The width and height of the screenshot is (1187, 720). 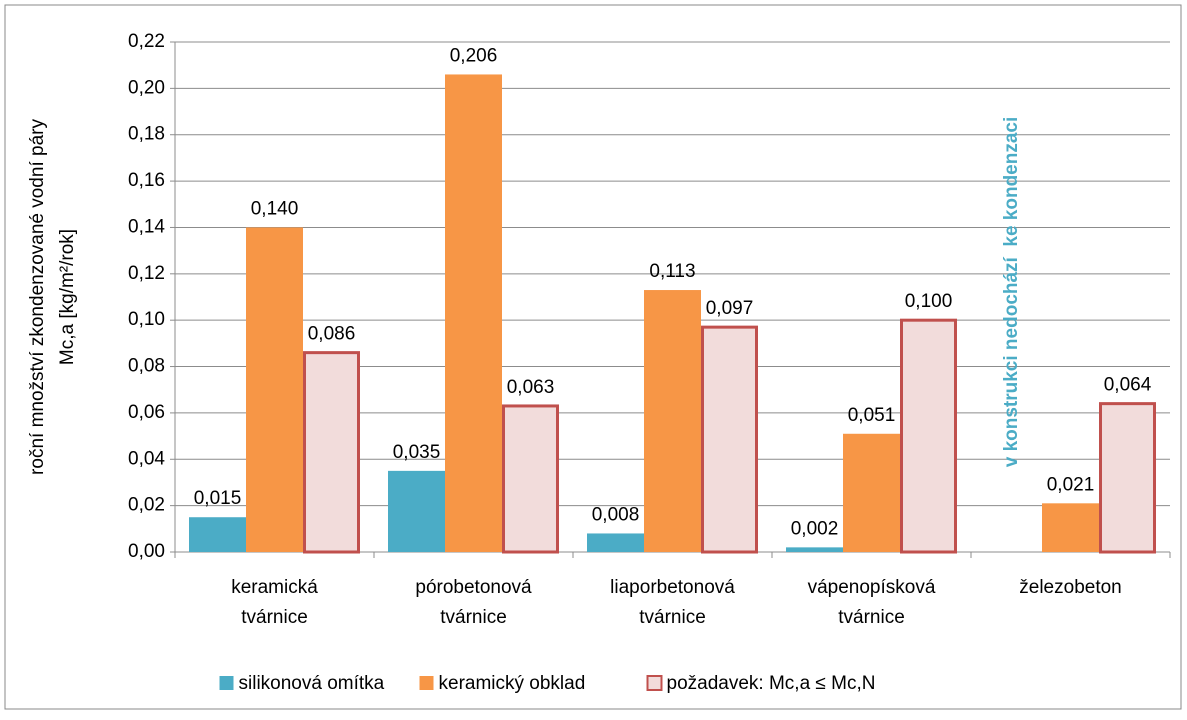 What do you see at coordinates (929, 301) in the screenshot?
I see `value-label: 0,100` at bounding box center [929, 301].